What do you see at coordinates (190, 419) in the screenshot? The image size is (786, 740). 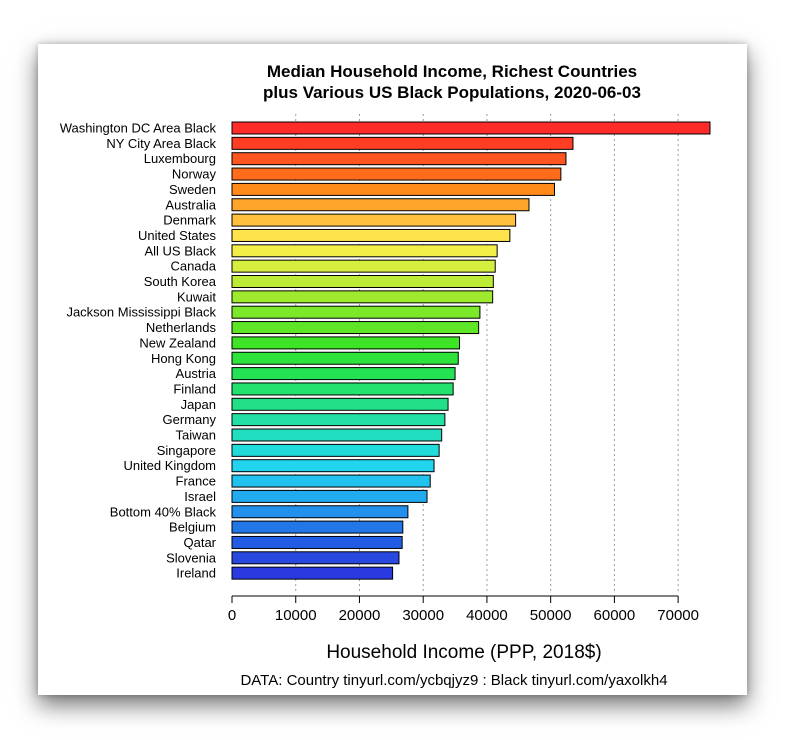 I see `category-label: Germany` at bounding box center [190, 419].